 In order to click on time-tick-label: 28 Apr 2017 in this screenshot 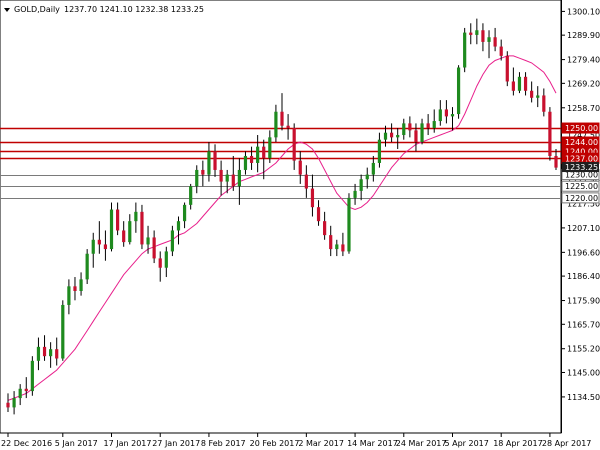, I will do `click(566, 443)`.